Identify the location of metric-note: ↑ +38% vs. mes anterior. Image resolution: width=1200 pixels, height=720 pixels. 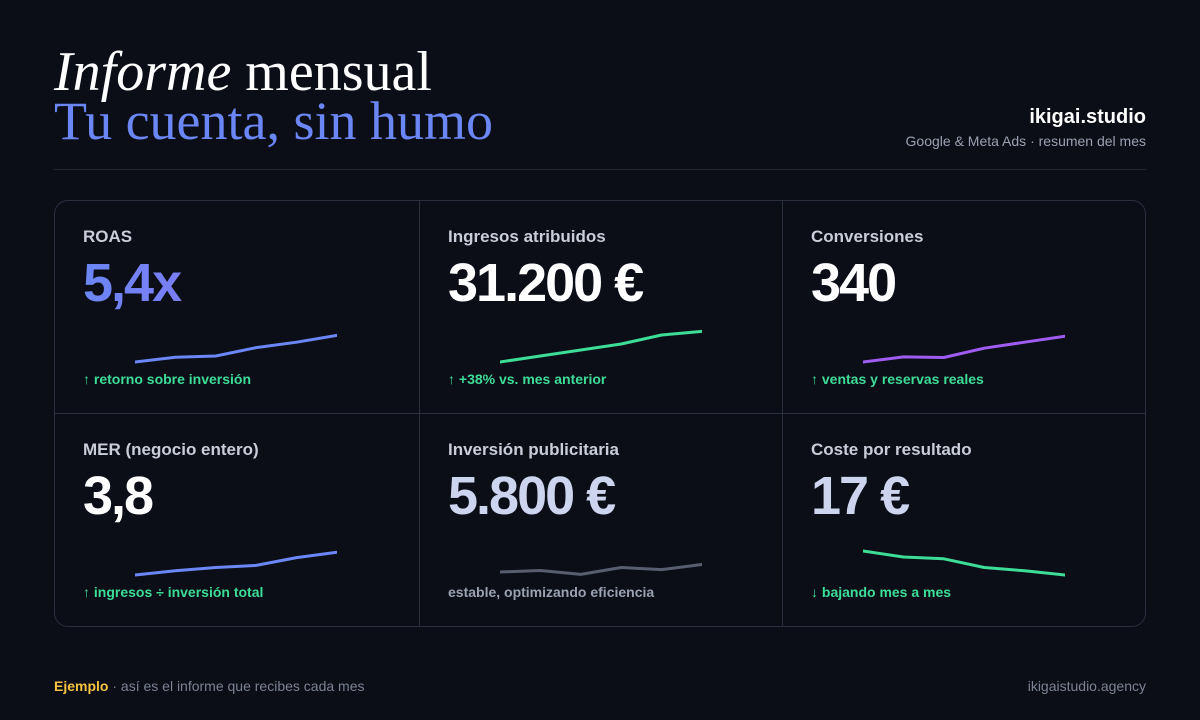
(527, 379).